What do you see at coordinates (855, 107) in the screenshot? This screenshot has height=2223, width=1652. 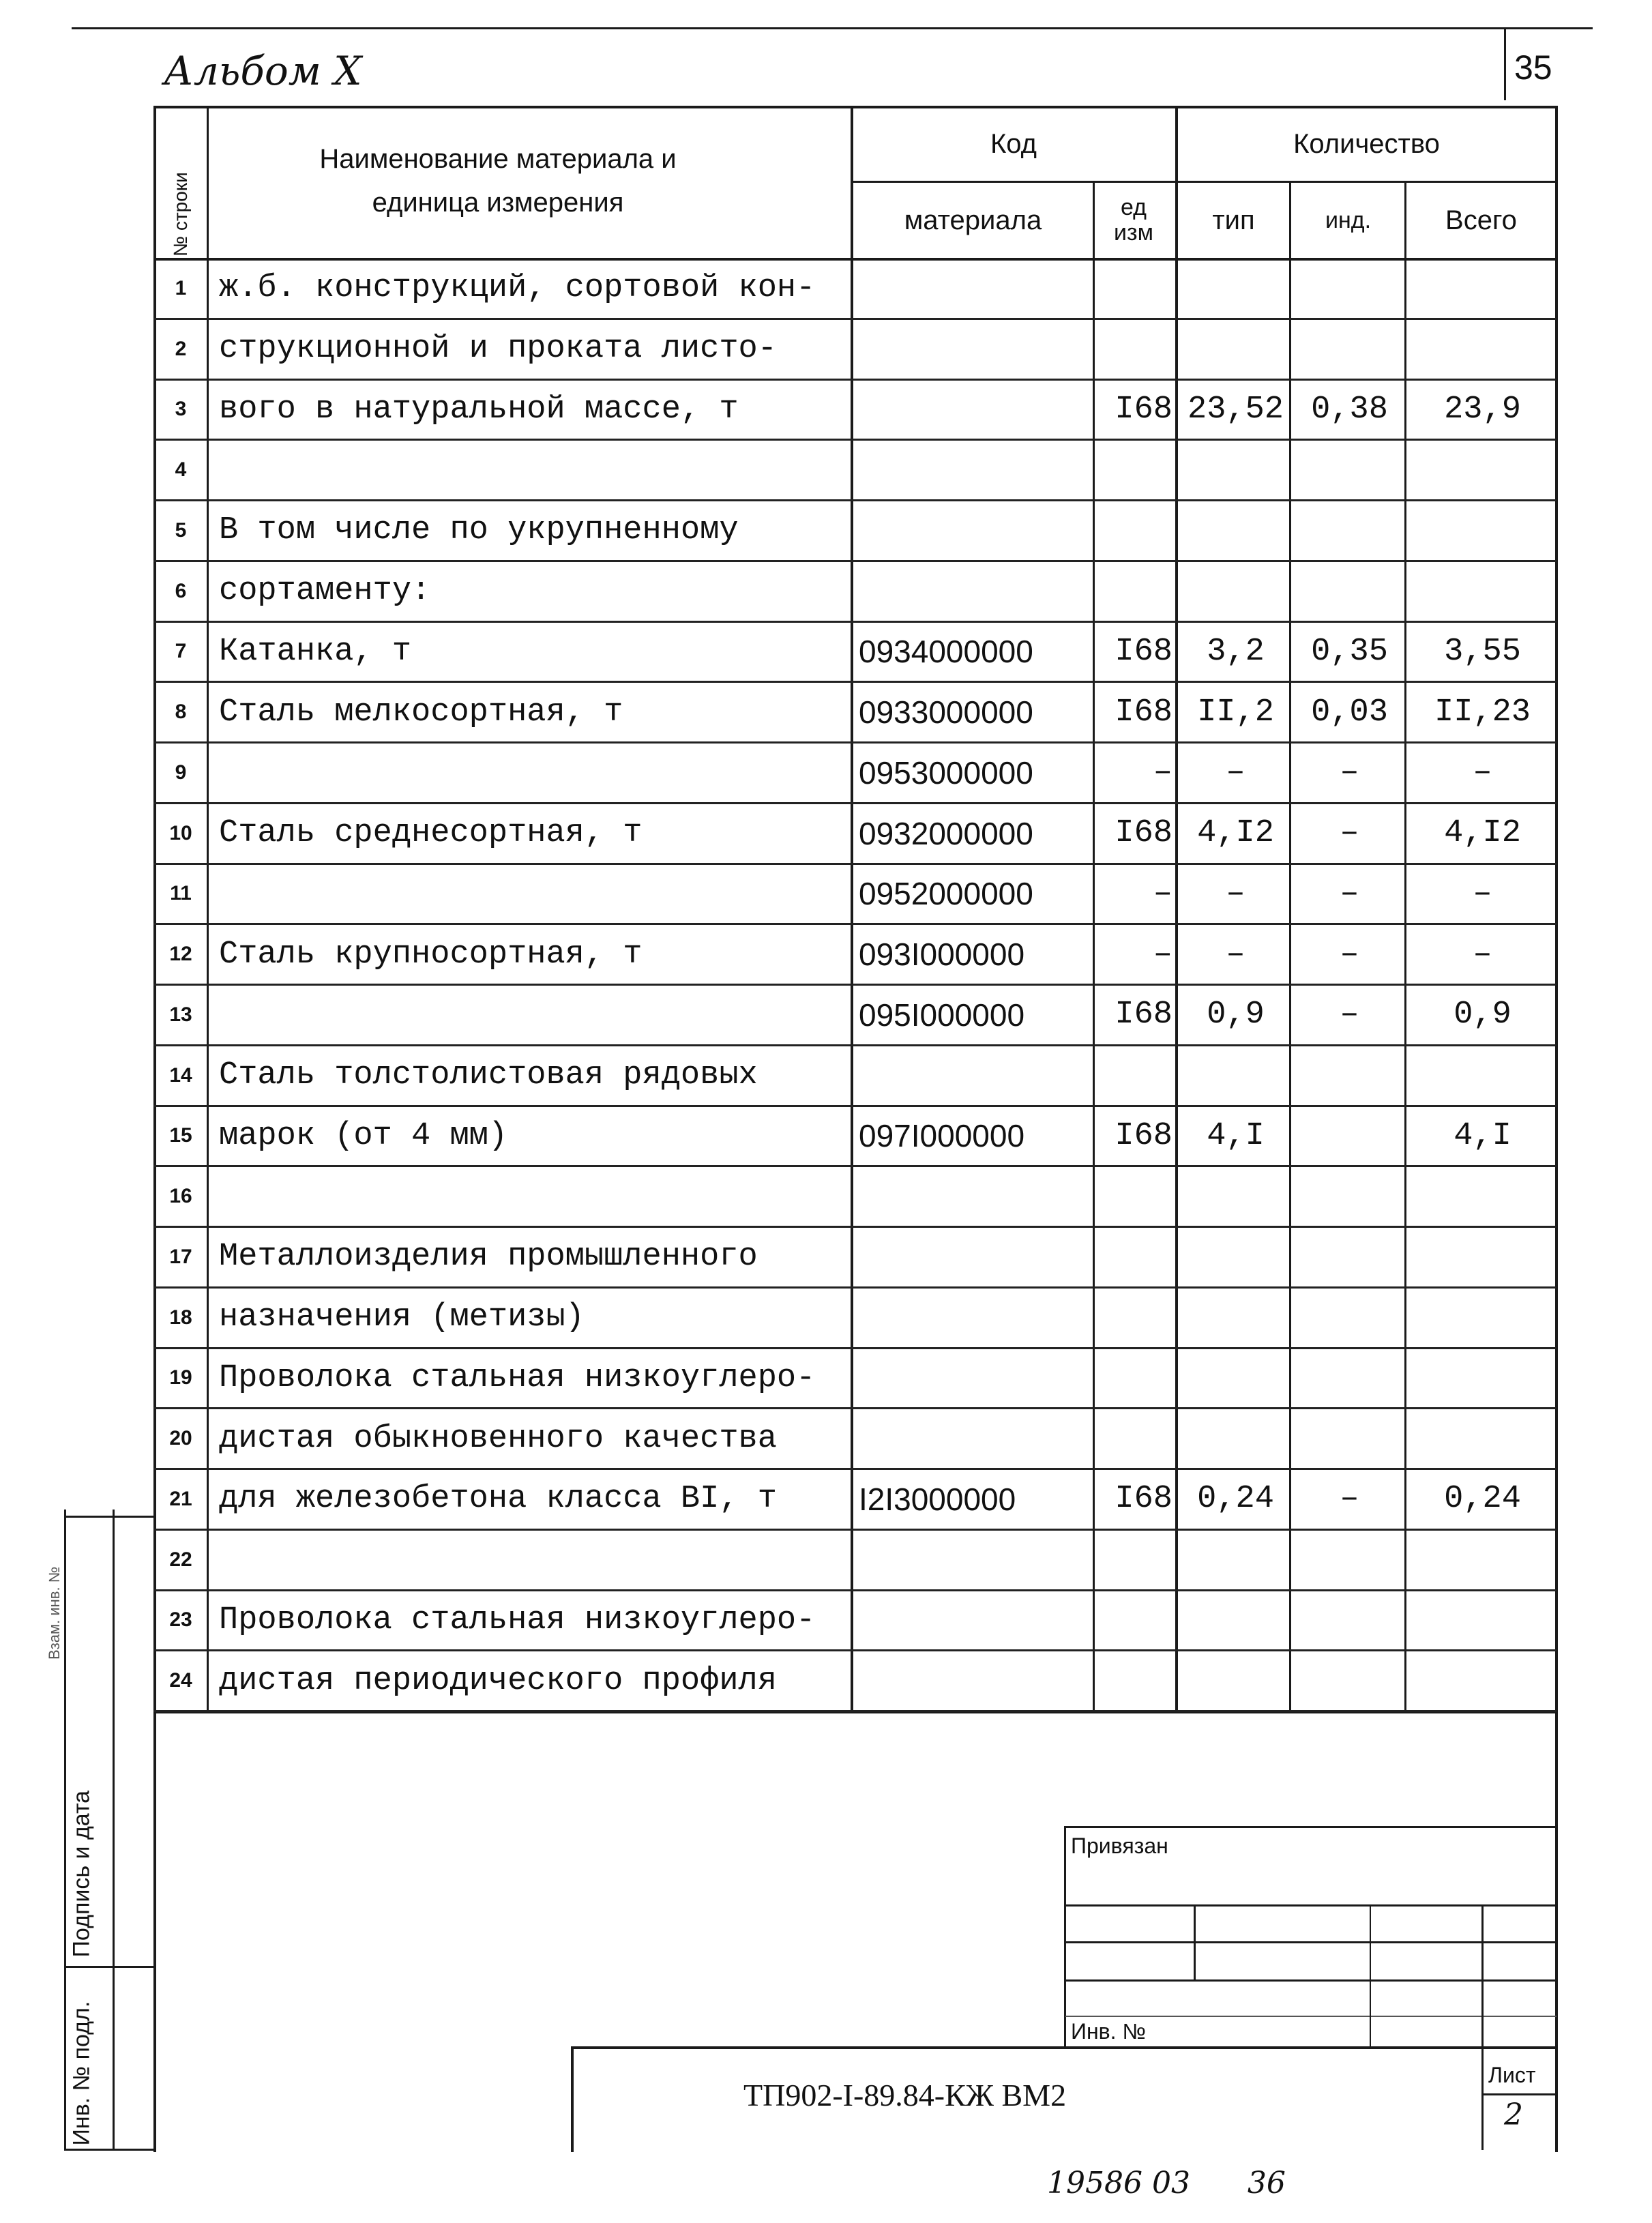 I see `table-top-border` at bounding box center [855, 107].